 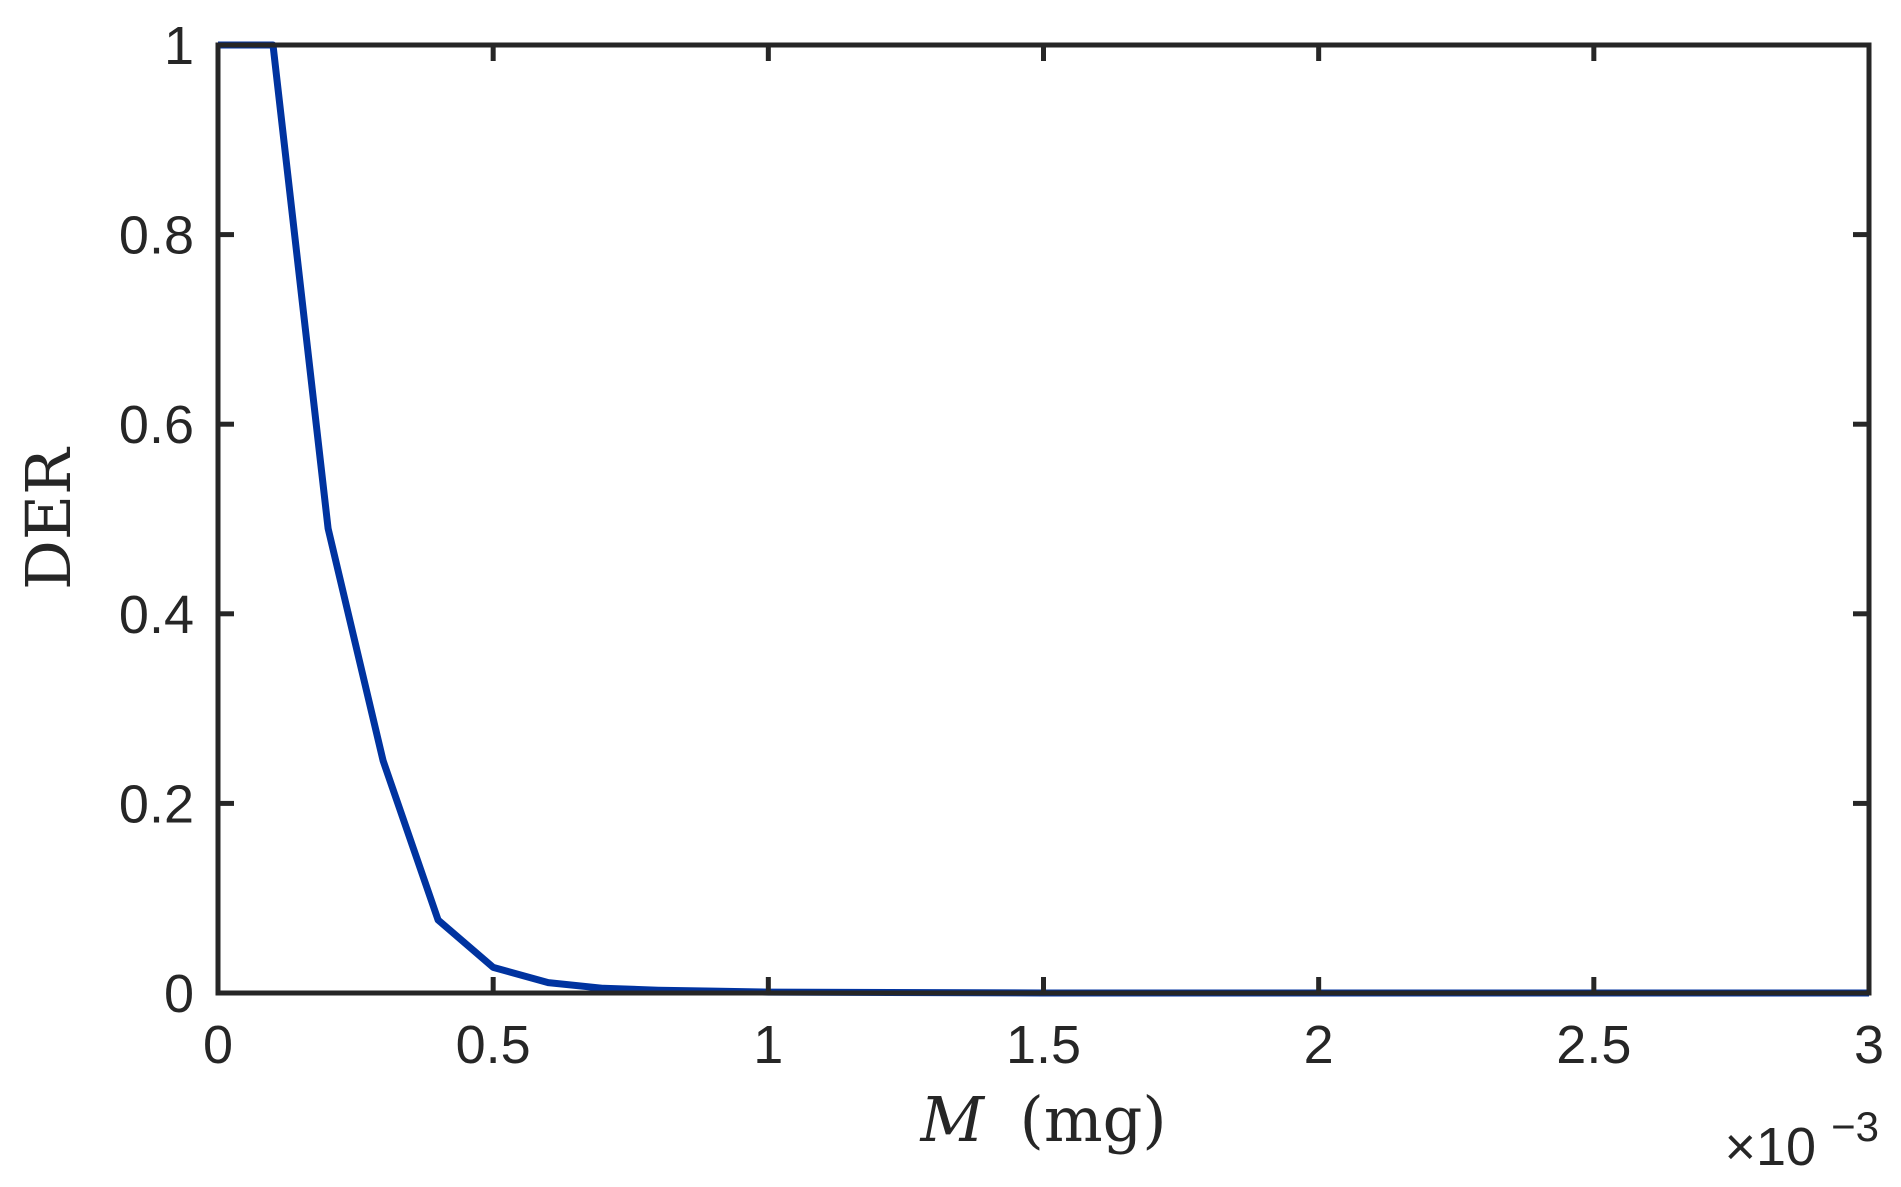 What do you see at coordinates (1043, 1045) in the screenshot?
I see `x-tick-label: 1.5` at bounding box center [1043, 1045].